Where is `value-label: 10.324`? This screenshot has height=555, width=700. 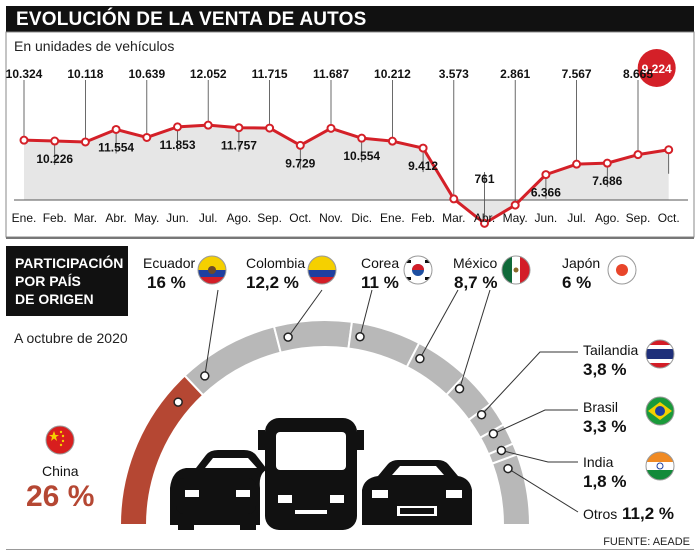 value-label: 10.324 is located at coordinates (24, 74).